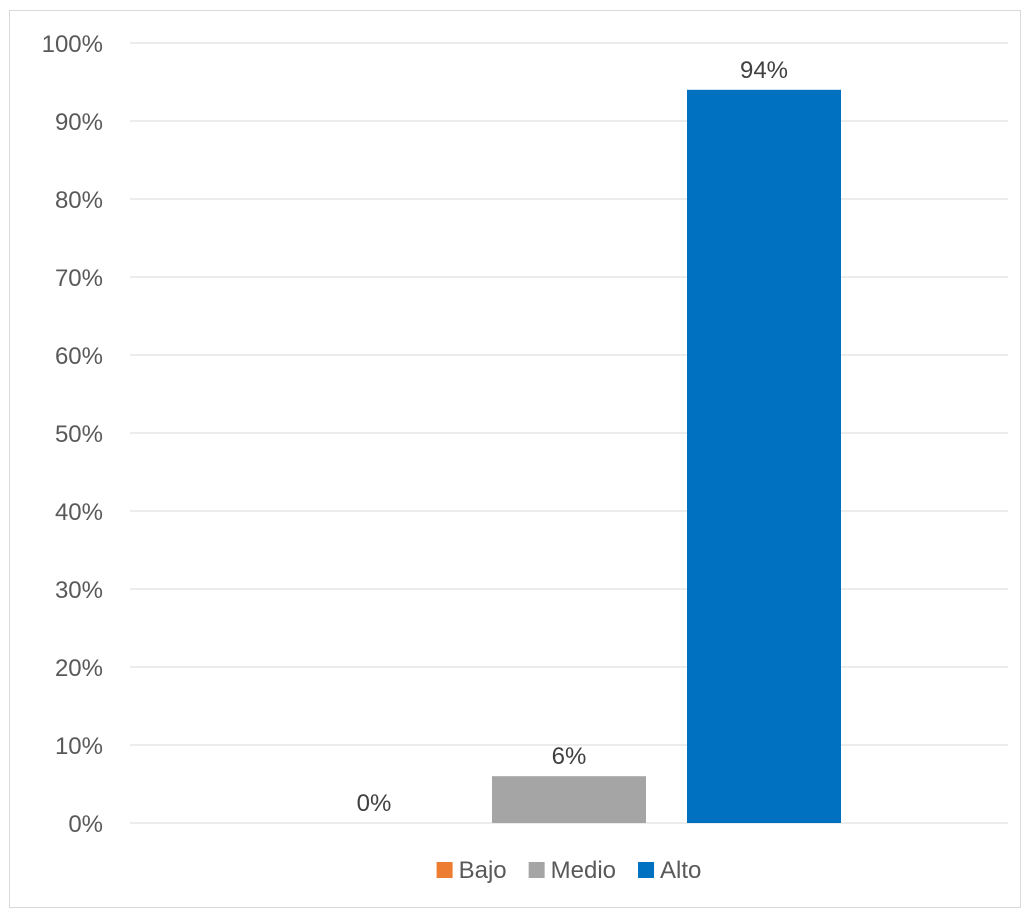 The width and height of the screenshot is (1024, 911). Describe the element at coordinates (680, 870) in the screenshot. I see `legend-label: Alto` at that location.